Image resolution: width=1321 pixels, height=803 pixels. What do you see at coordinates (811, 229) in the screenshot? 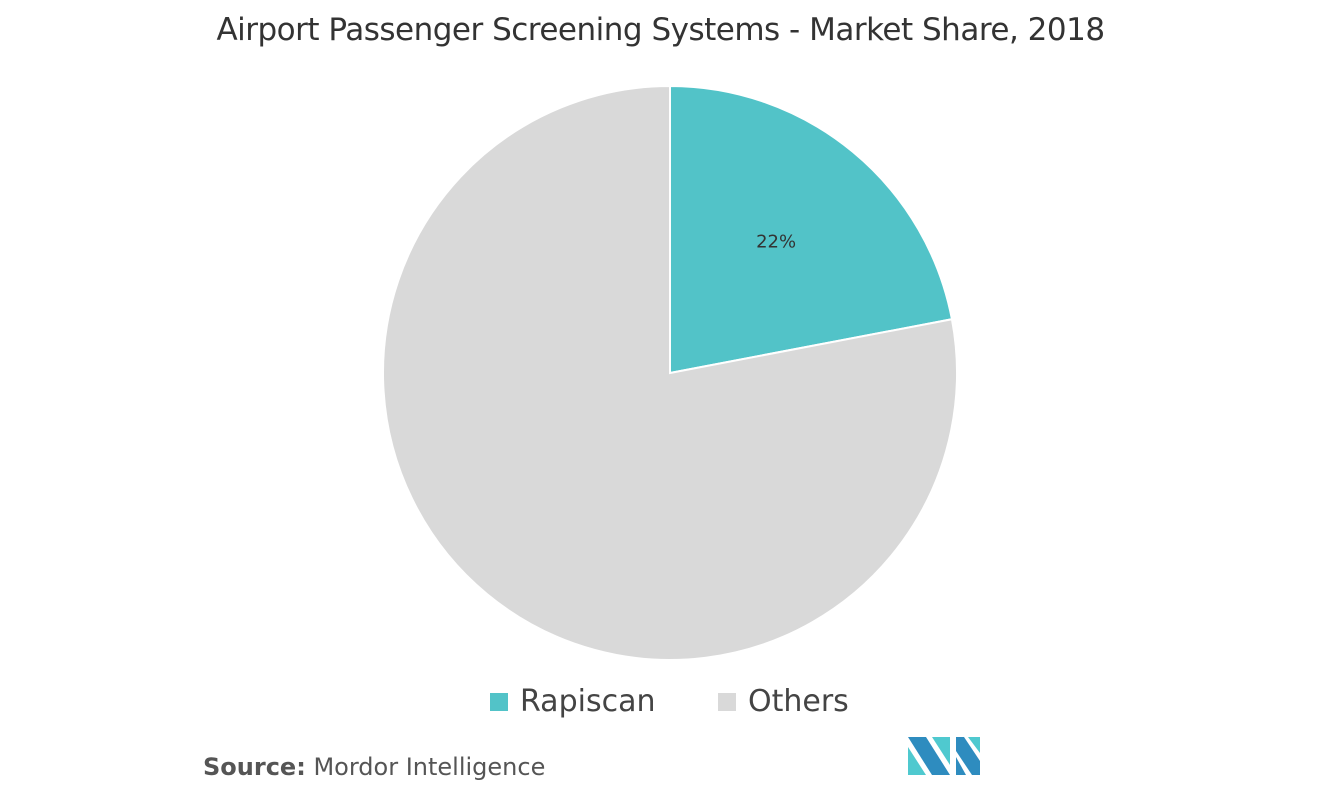
I see `pie-slice-rapiscan` at bounding box center [811, 229].